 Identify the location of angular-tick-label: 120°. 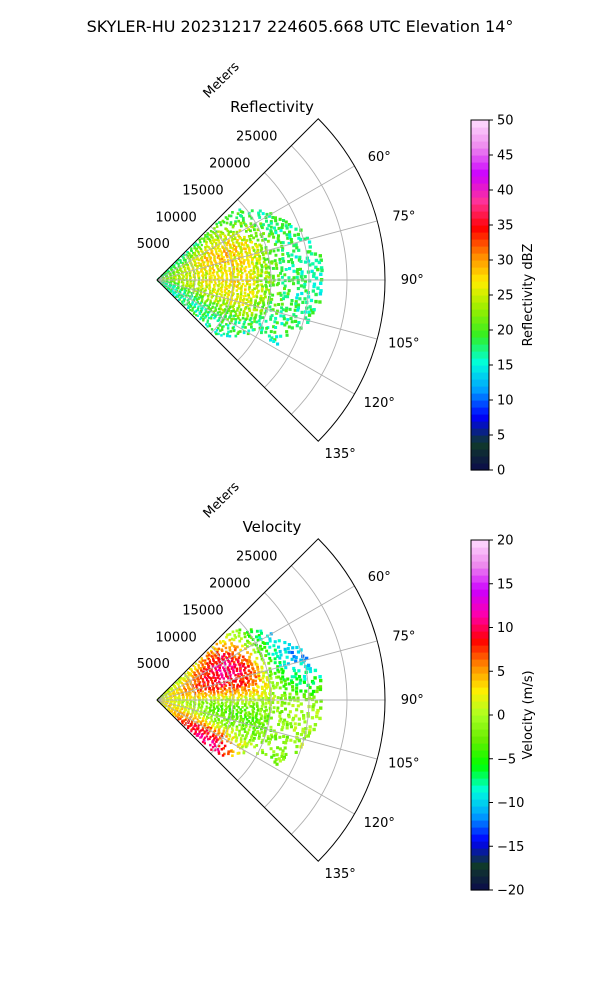
(379, 823).